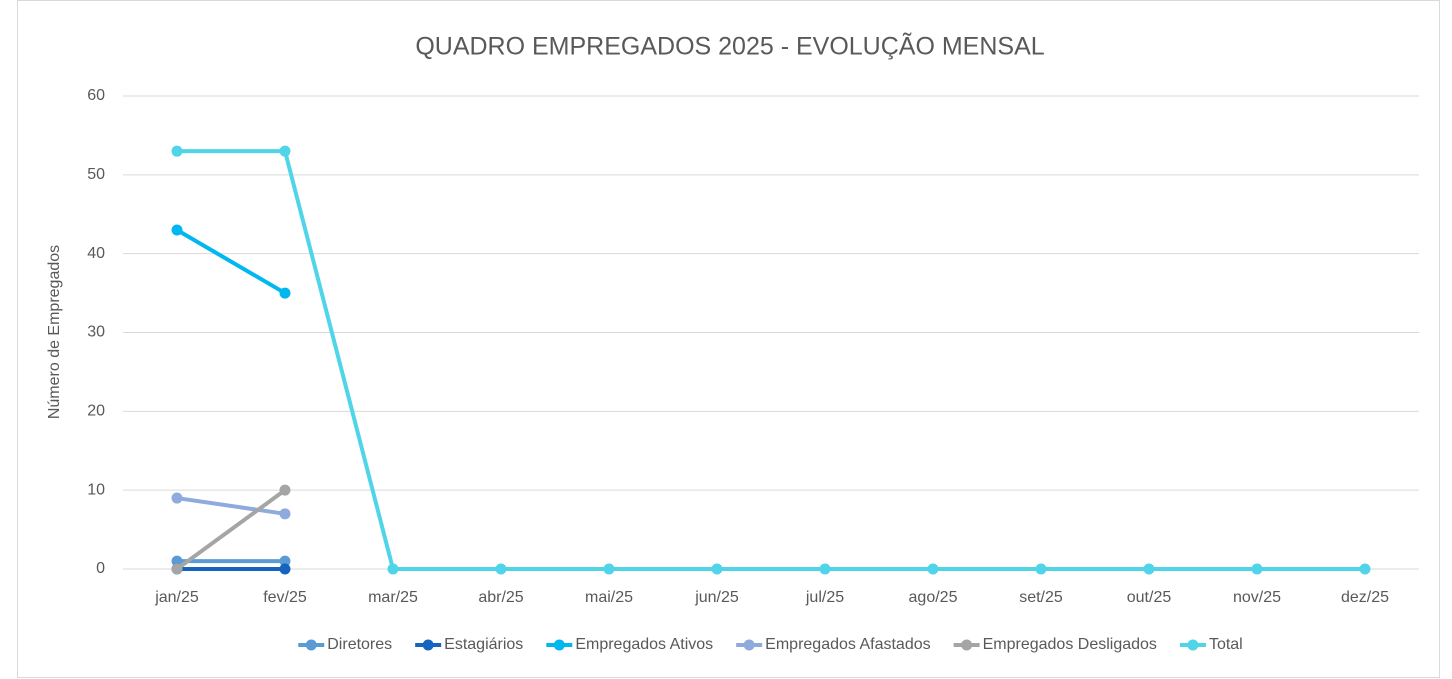 This screenshot has width=1452, height=679. I want to click on y-tick-label: 20, so click(96, 411).